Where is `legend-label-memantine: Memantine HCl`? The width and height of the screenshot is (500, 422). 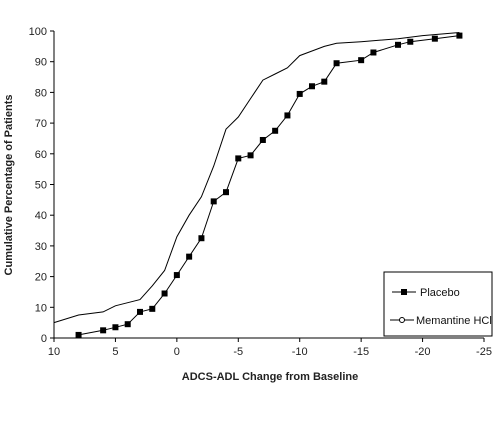
legend-label-memantine: Memantine HCl is located at coordinates (454, 321).